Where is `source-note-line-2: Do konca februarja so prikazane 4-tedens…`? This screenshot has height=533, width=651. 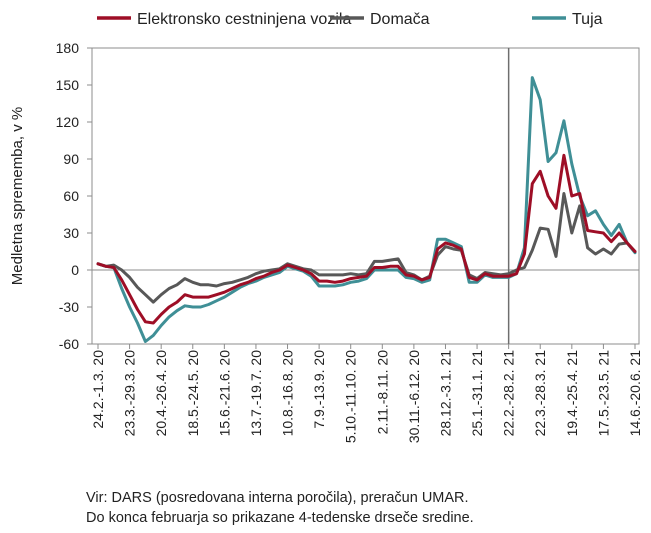 source-note-line-2: Do konca februarja so prikazane 4-tedens… is located at coordinates (280, 518).